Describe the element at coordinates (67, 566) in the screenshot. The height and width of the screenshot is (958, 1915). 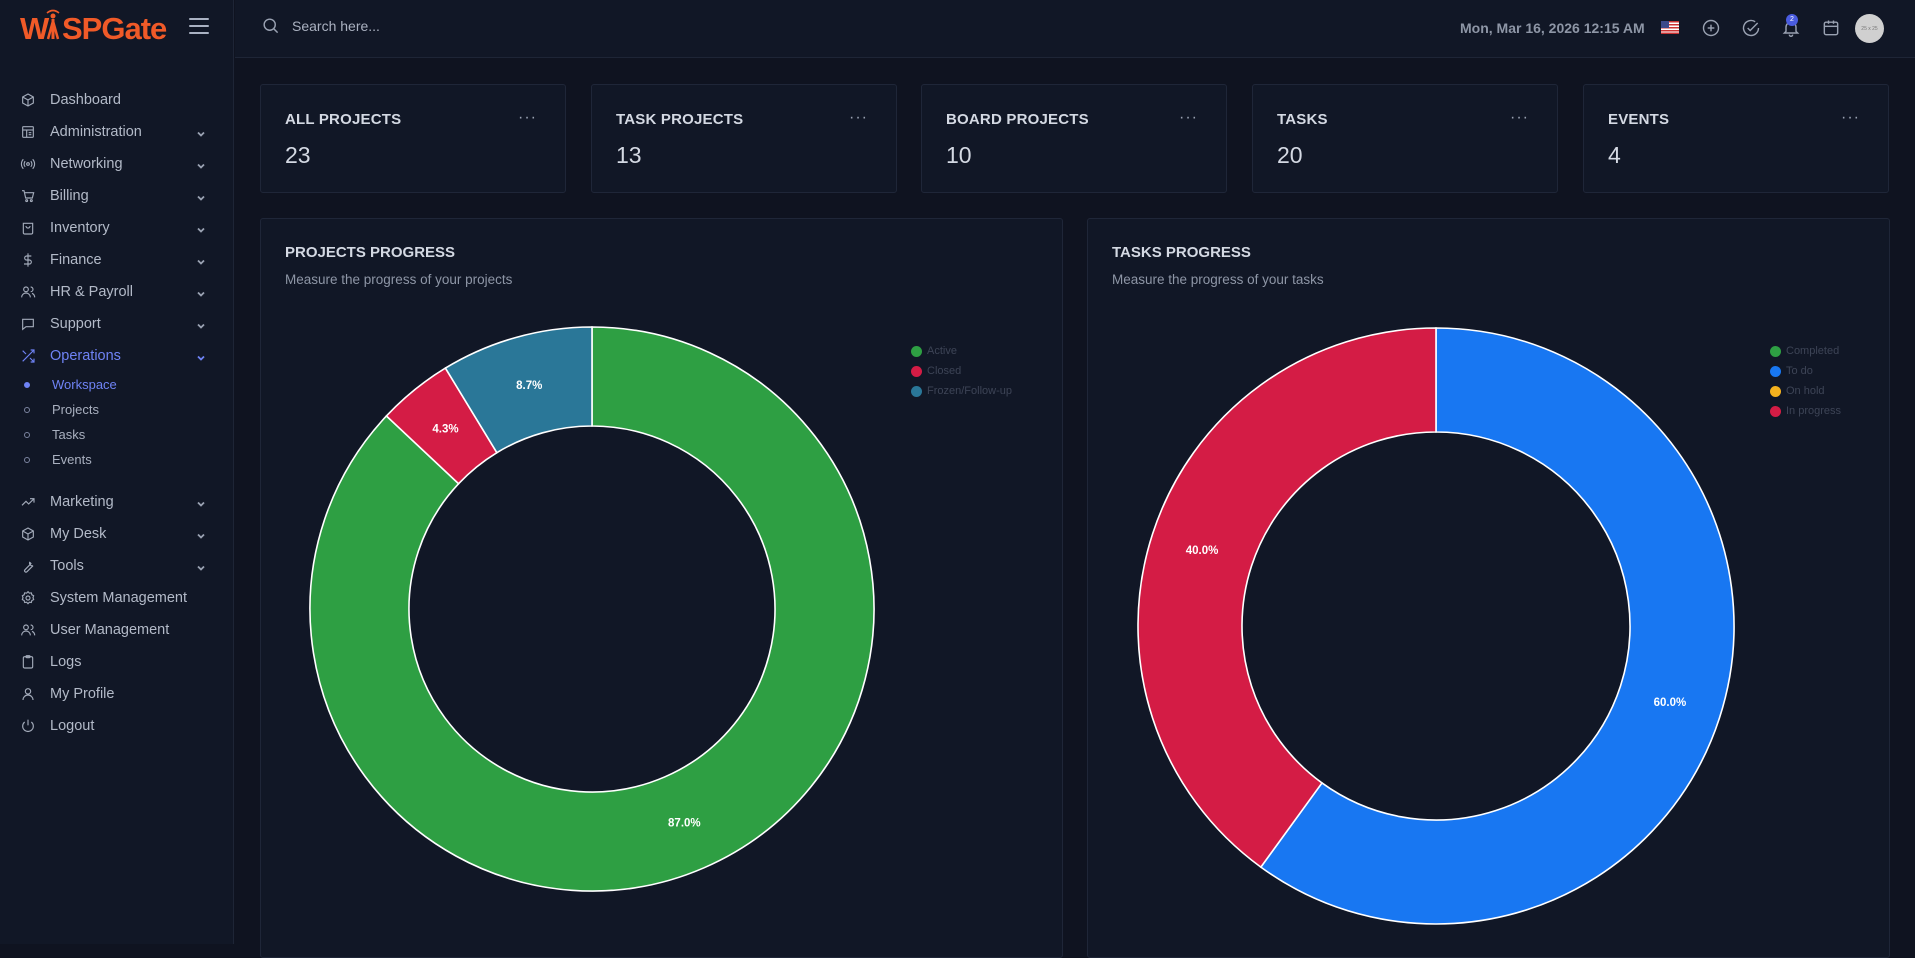
I see `sidebar-item-label: Tools` at that location.